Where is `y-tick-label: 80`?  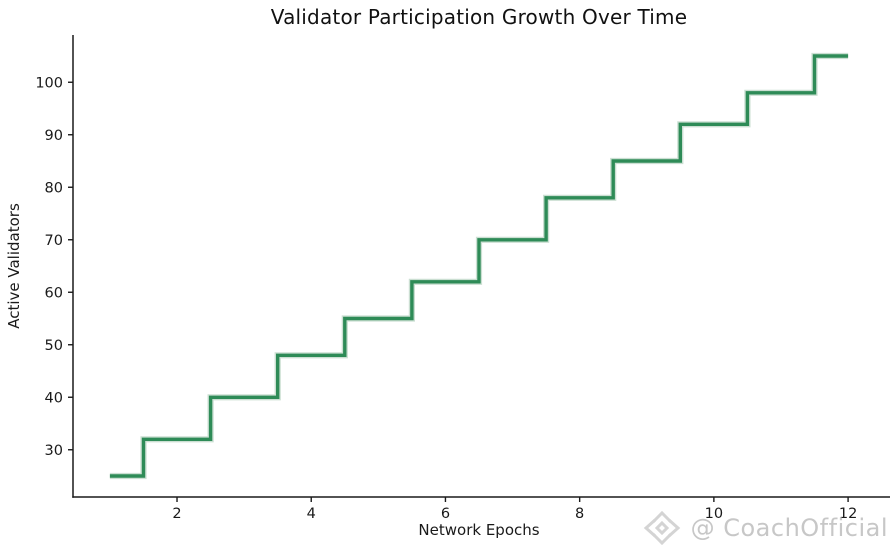
y-tick-label: 80 is located at coordinates (54, 188).